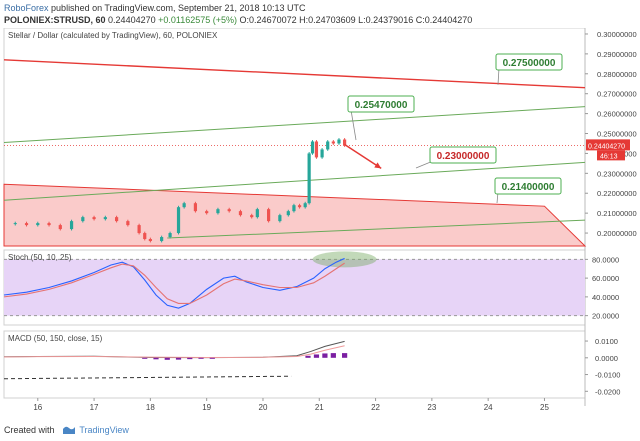 Image resolution: width=640 pixels, height=441 pixels. What do you see at coordinates (606, 358) in the screenshot?
I see `macd-axis-label: 0.0000` at bounding box center [606, 358].